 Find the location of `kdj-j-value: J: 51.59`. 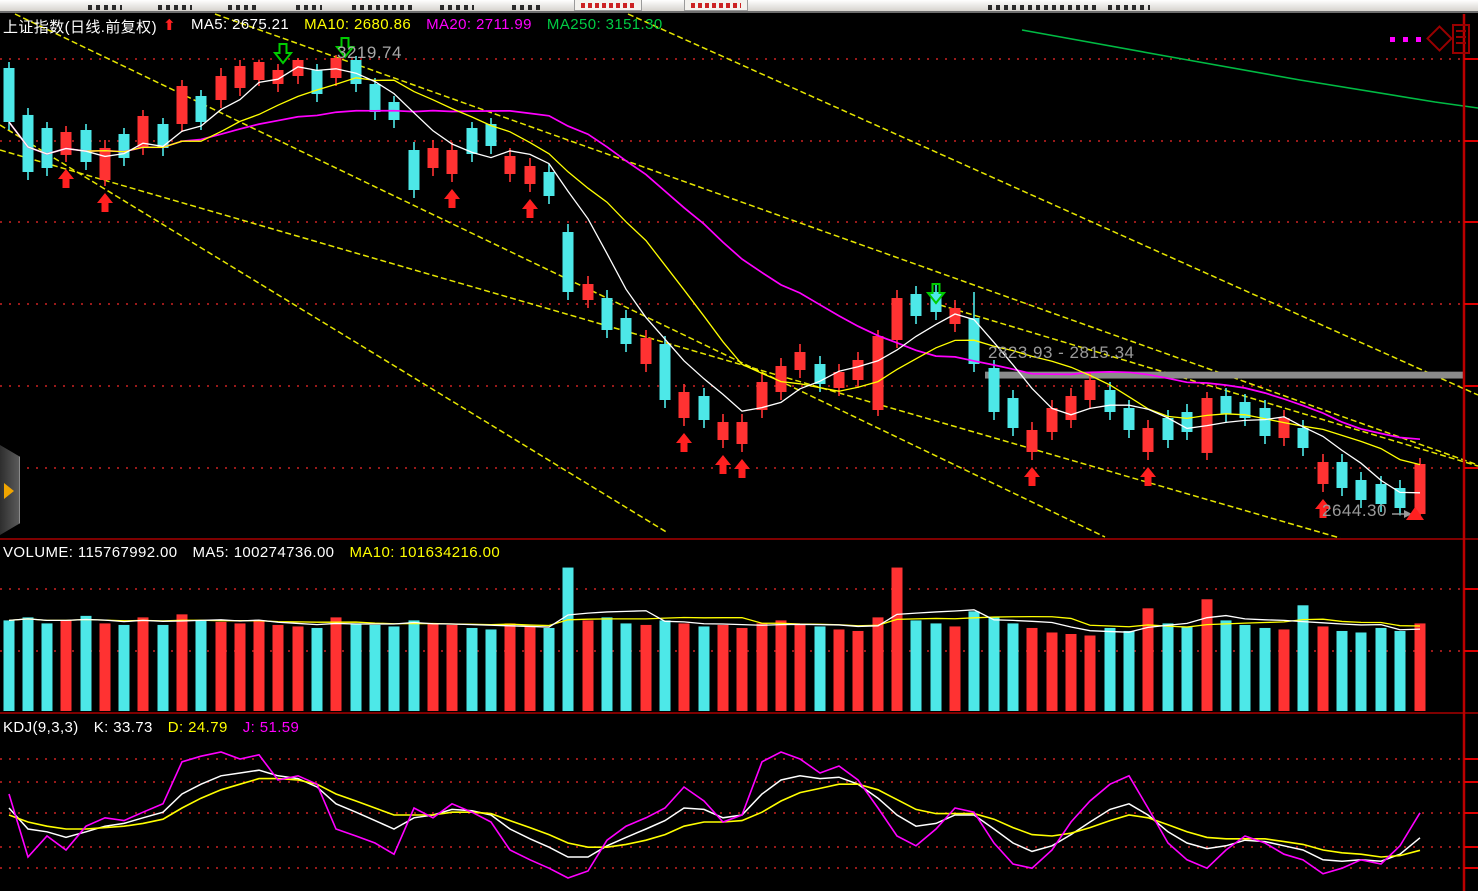

kdj-j-value: J: 51.59 is located at coordinates (271, 727).